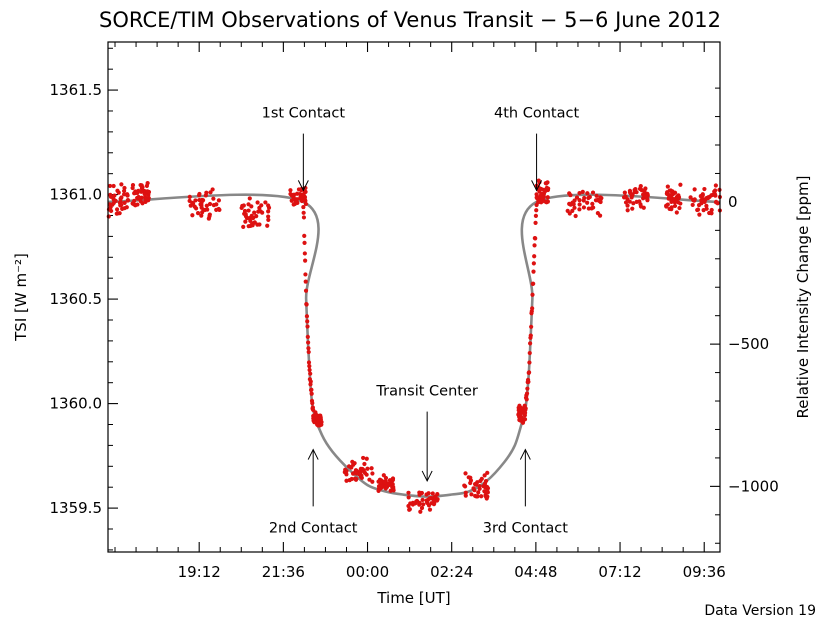  Describe the element at coordinates (76, 404) in the screenshot. I see `y-tick-label: 1360.0` at that location.